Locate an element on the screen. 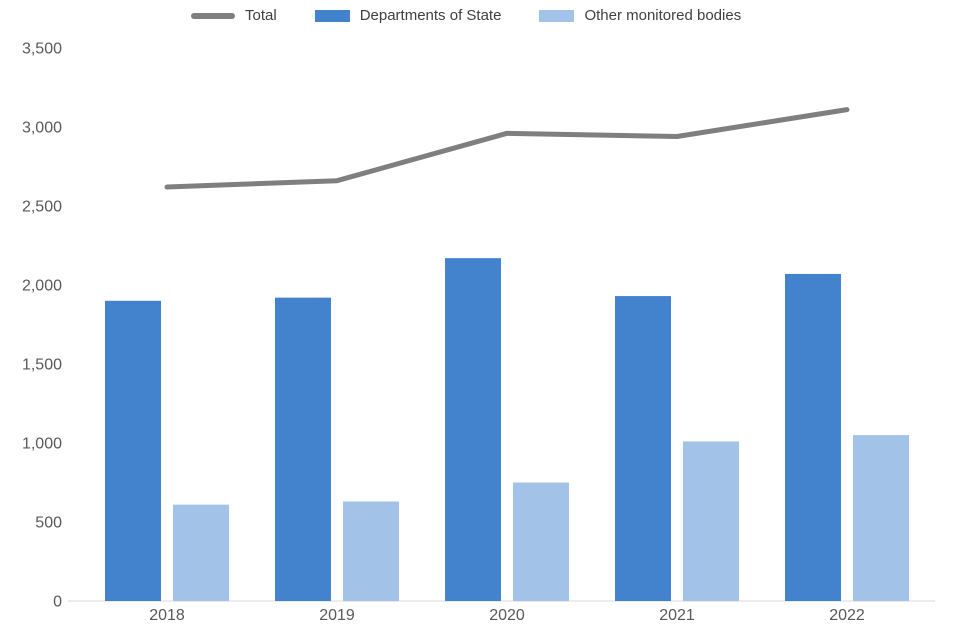  legend-label-departments-of-state: Departments of State is located at coordinates (430, 15).